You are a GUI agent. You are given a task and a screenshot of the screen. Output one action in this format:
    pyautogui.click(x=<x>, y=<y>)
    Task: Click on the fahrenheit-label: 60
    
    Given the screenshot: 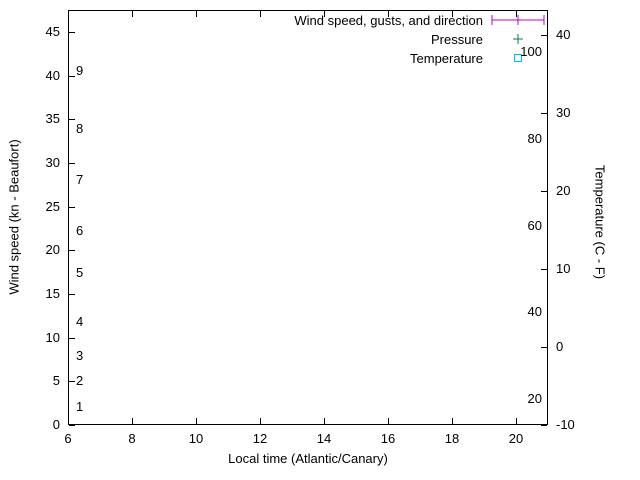 What is the action you would take?
    pyautogui.click(x=534, y=225)
    